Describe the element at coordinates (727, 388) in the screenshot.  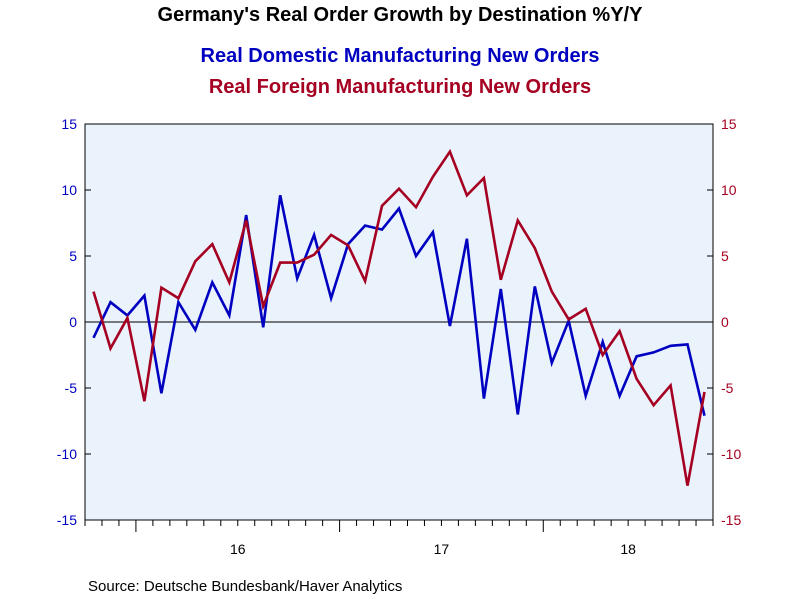
I see `y-right-tick-label: -5` at that location.